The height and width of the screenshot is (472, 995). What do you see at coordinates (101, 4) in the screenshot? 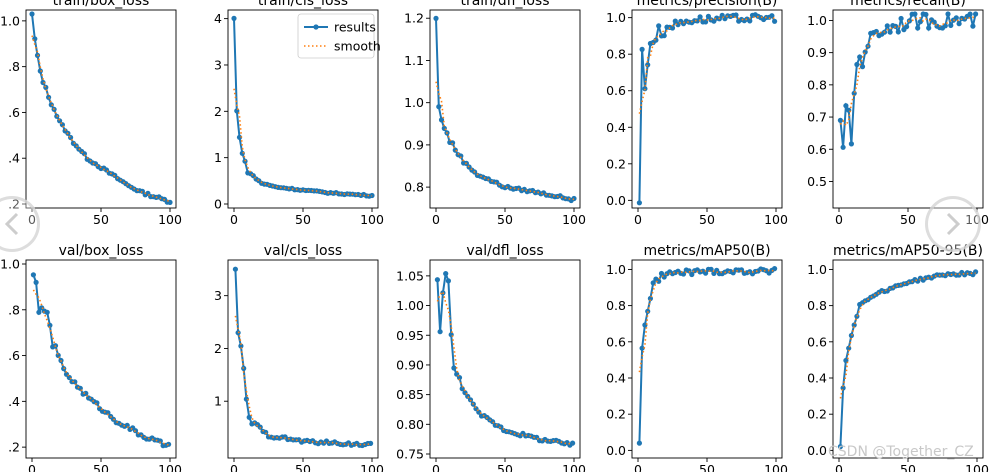
I see `chart-title: train/box_loss` at bounding box center [101, 4].